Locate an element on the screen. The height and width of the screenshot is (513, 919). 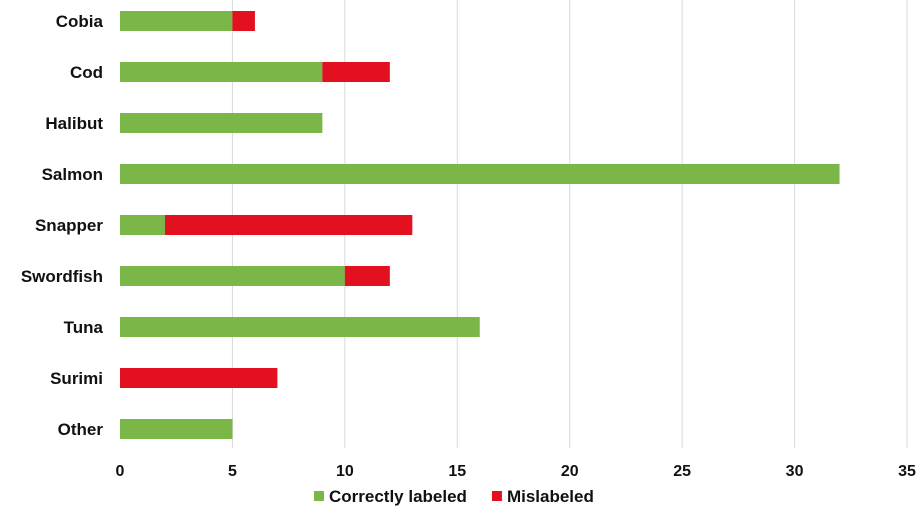
category-label: Swordfish is located at coordinates (62, 276).